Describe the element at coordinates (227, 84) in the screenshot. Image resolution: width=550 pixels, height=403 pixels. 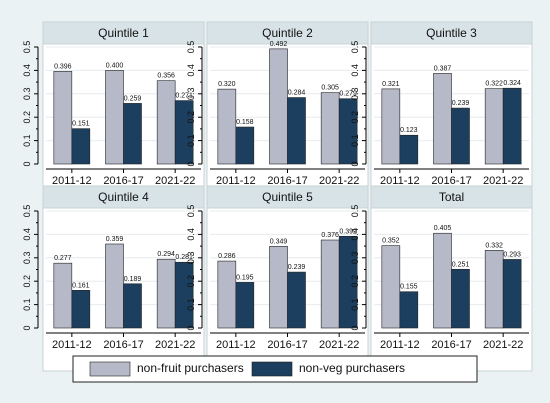
I see `data-label: 0.320` at that location.